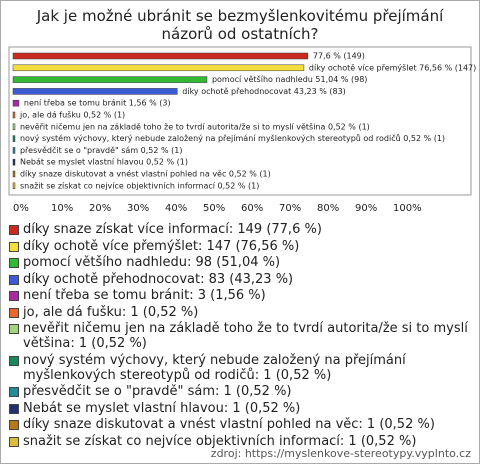 The height and width of the screenshot is (464, 480). I want to click on data-label: není třeba se tomu bránit 1,56 % (3), so click(97, 103).